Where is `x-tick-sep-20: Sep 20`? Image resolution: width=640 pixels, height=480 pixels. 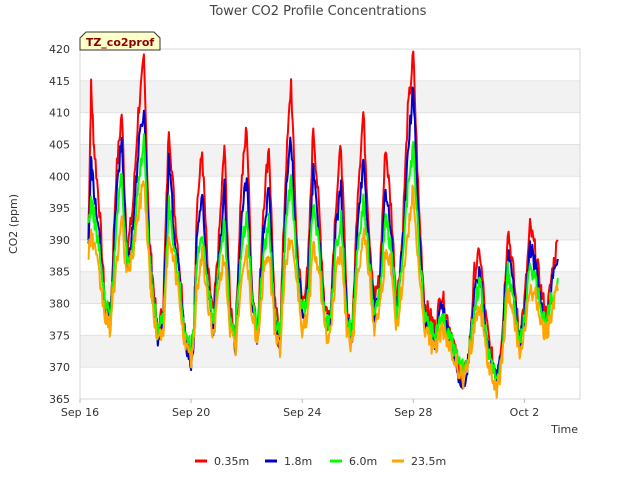
x-tick-sep-20: Sep 20 is located at coordinates (191, 412).